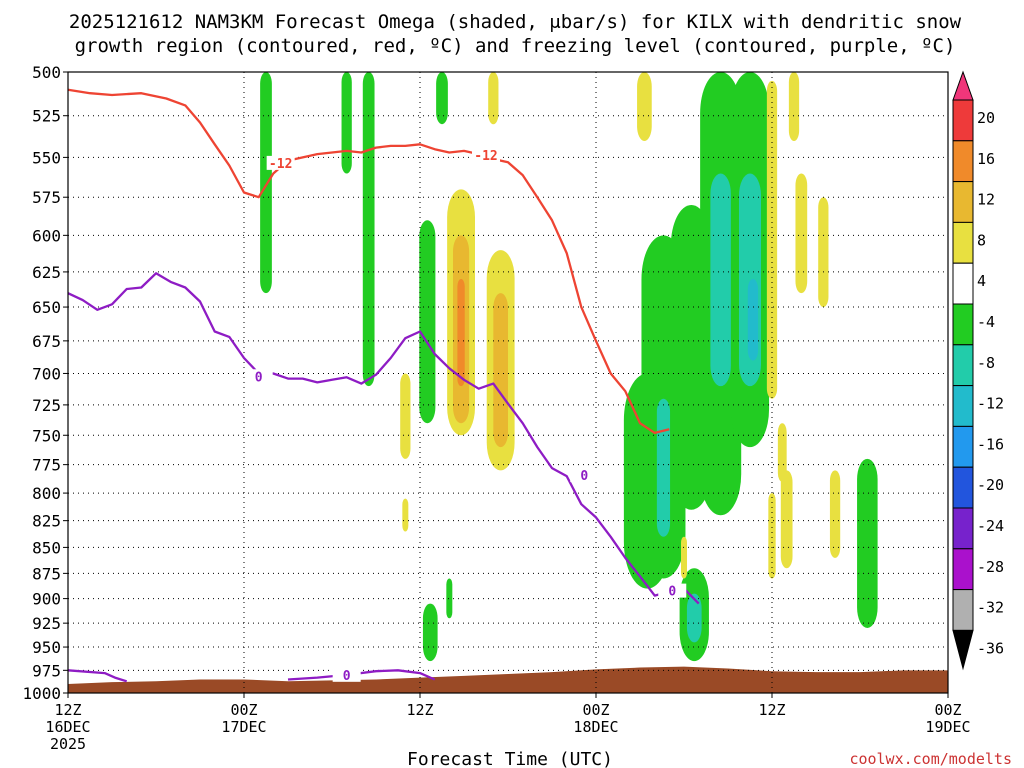 The width and height of the screenshot is (1024, 768). What do you see at coordinates (46, 272) in the screenshot?
I see `y-tick-label-625: 625` at bounding box center [46, 272].